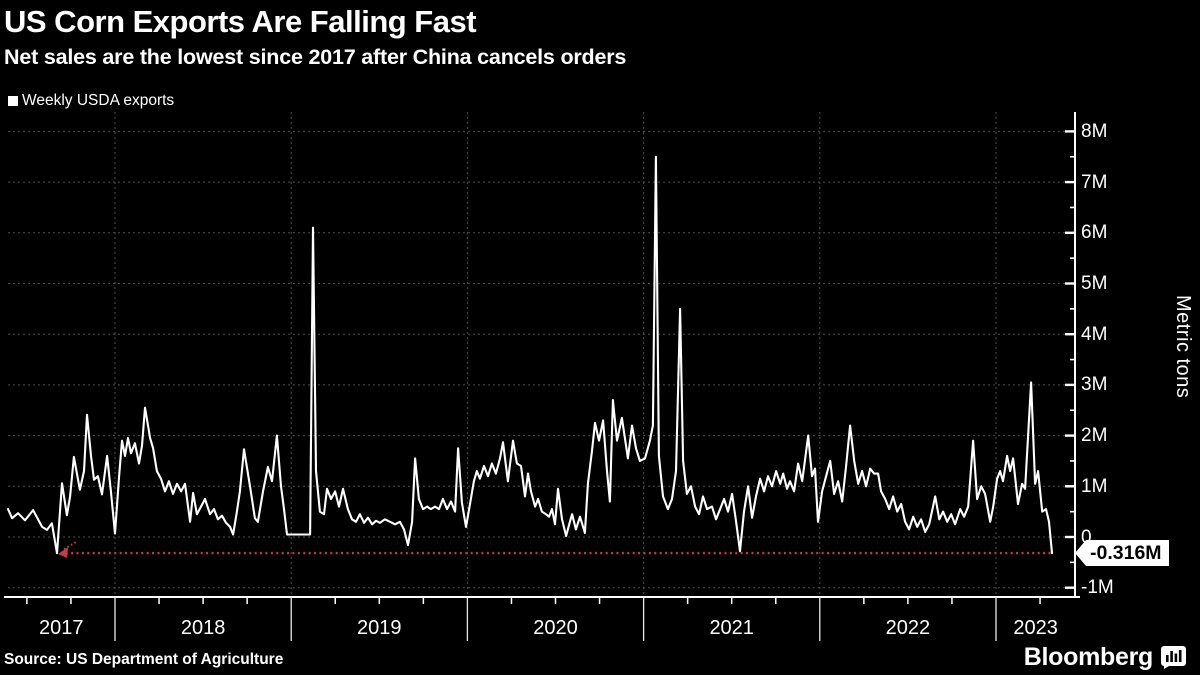  I want to click on page-title: US Corn Exports Are Falling Fast, so click(240, 21).